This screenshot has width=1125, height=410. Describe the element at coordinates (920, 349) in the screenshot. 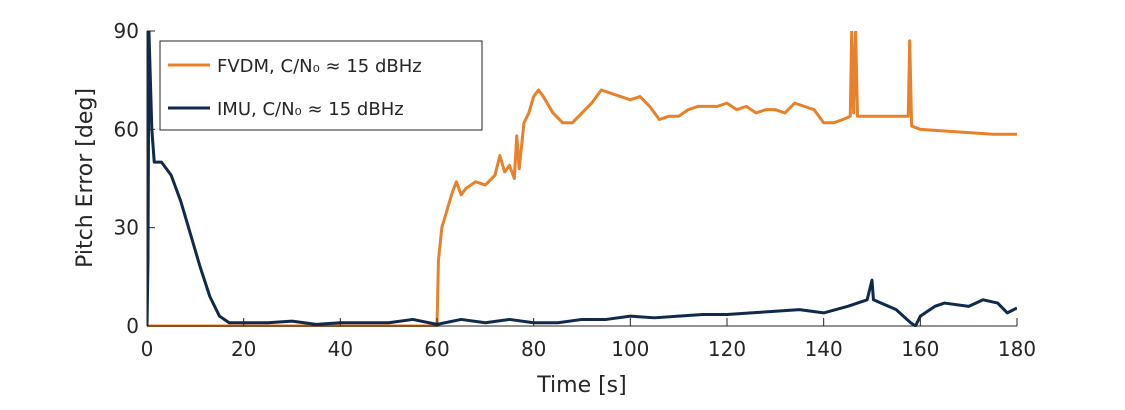

I see `x-tick-label: 160` at that location.